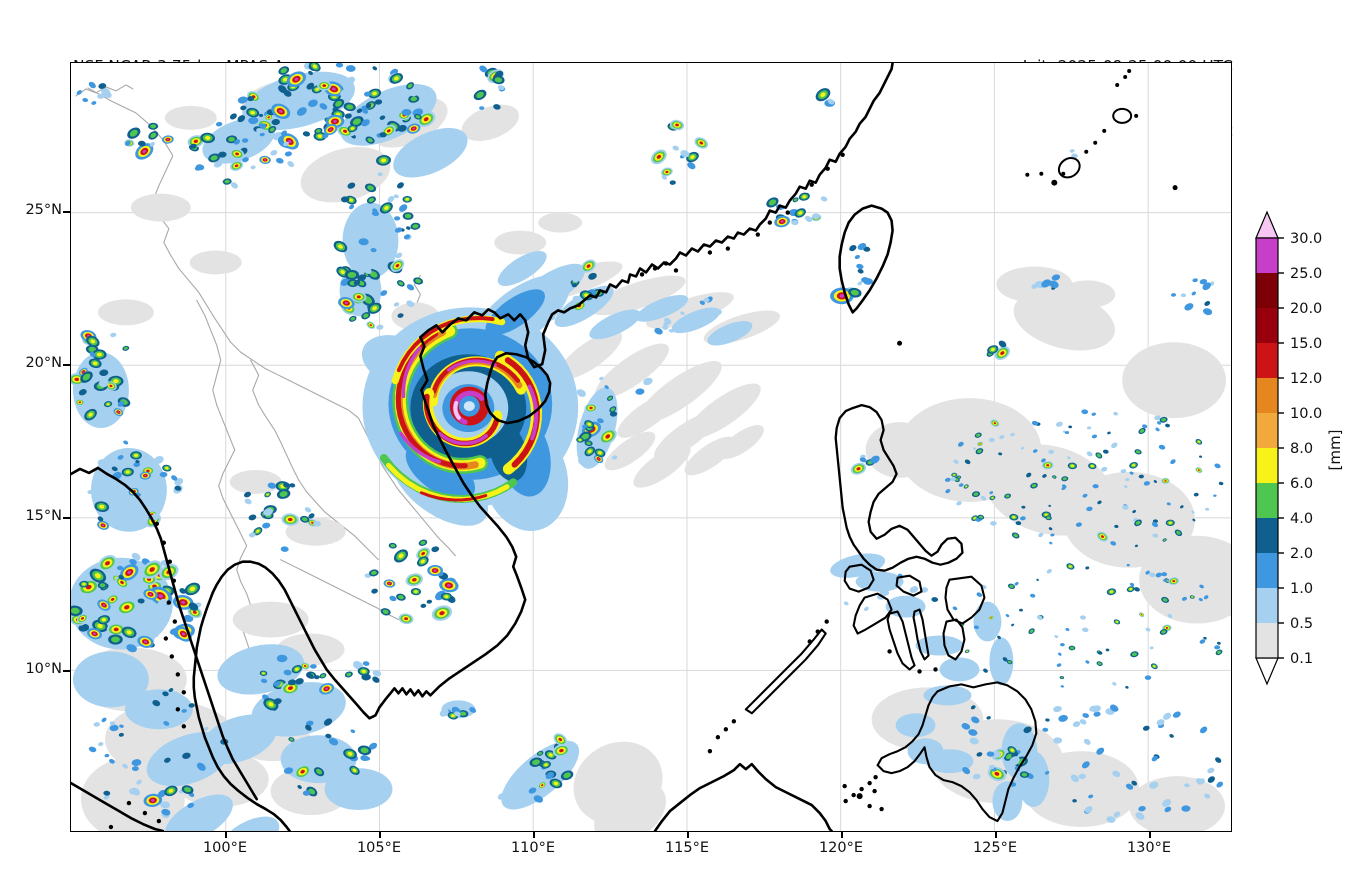  I want to click on country-border, so click(271, 322).